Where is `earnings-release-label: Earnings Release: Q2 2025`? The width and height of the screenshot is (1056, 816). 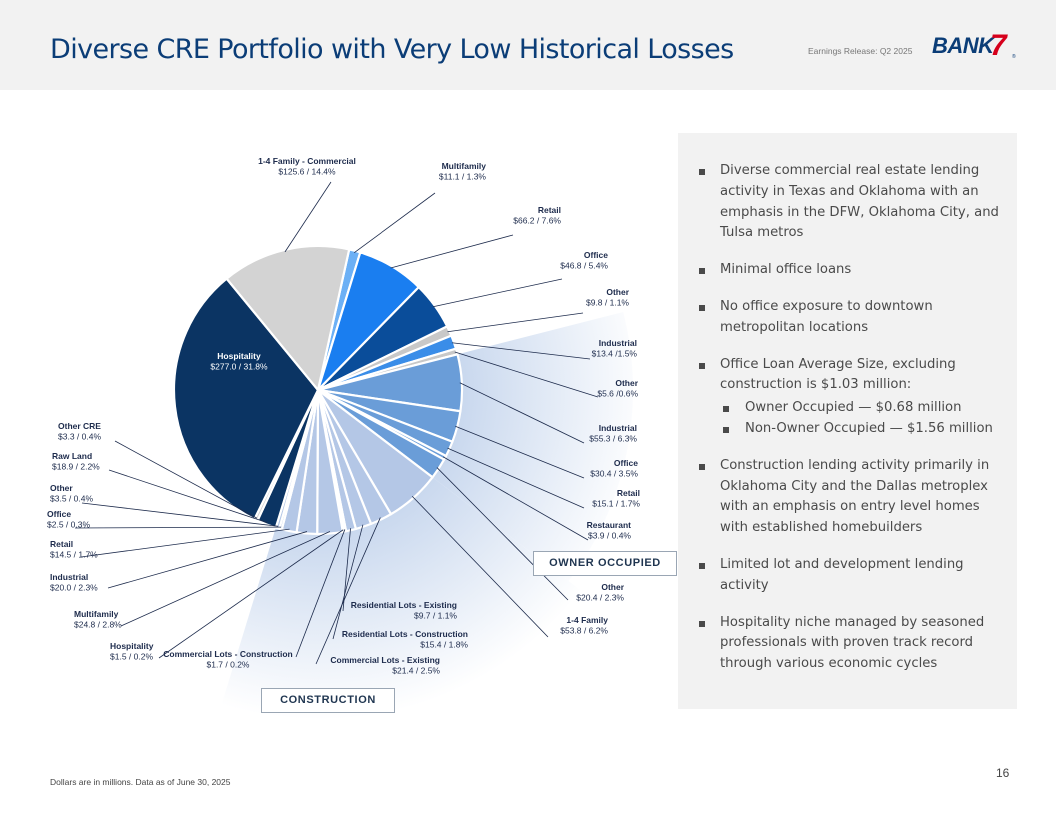
earnings-release-label: Earnings Release: Q2 2025 is located at coordinates (860, 51).